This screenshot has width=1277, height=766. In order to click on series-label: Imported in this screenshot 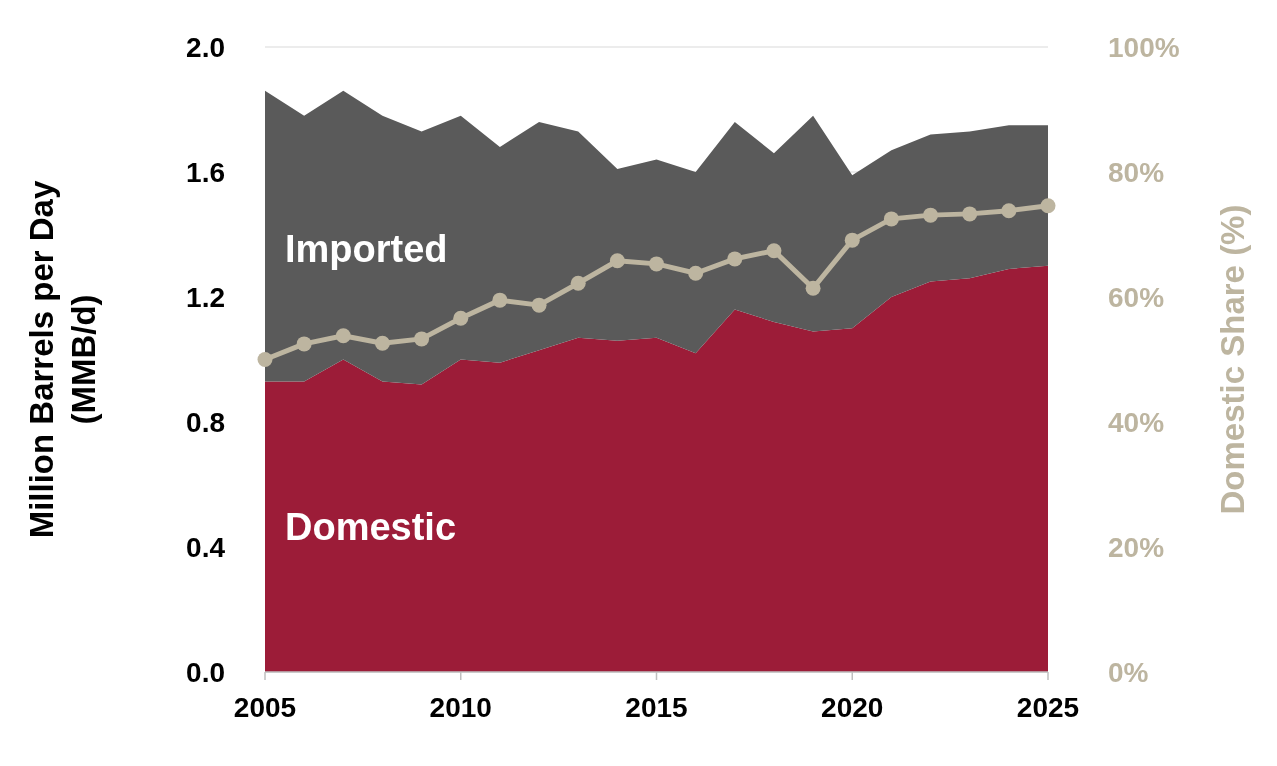, I will do `click(366, 248)`.